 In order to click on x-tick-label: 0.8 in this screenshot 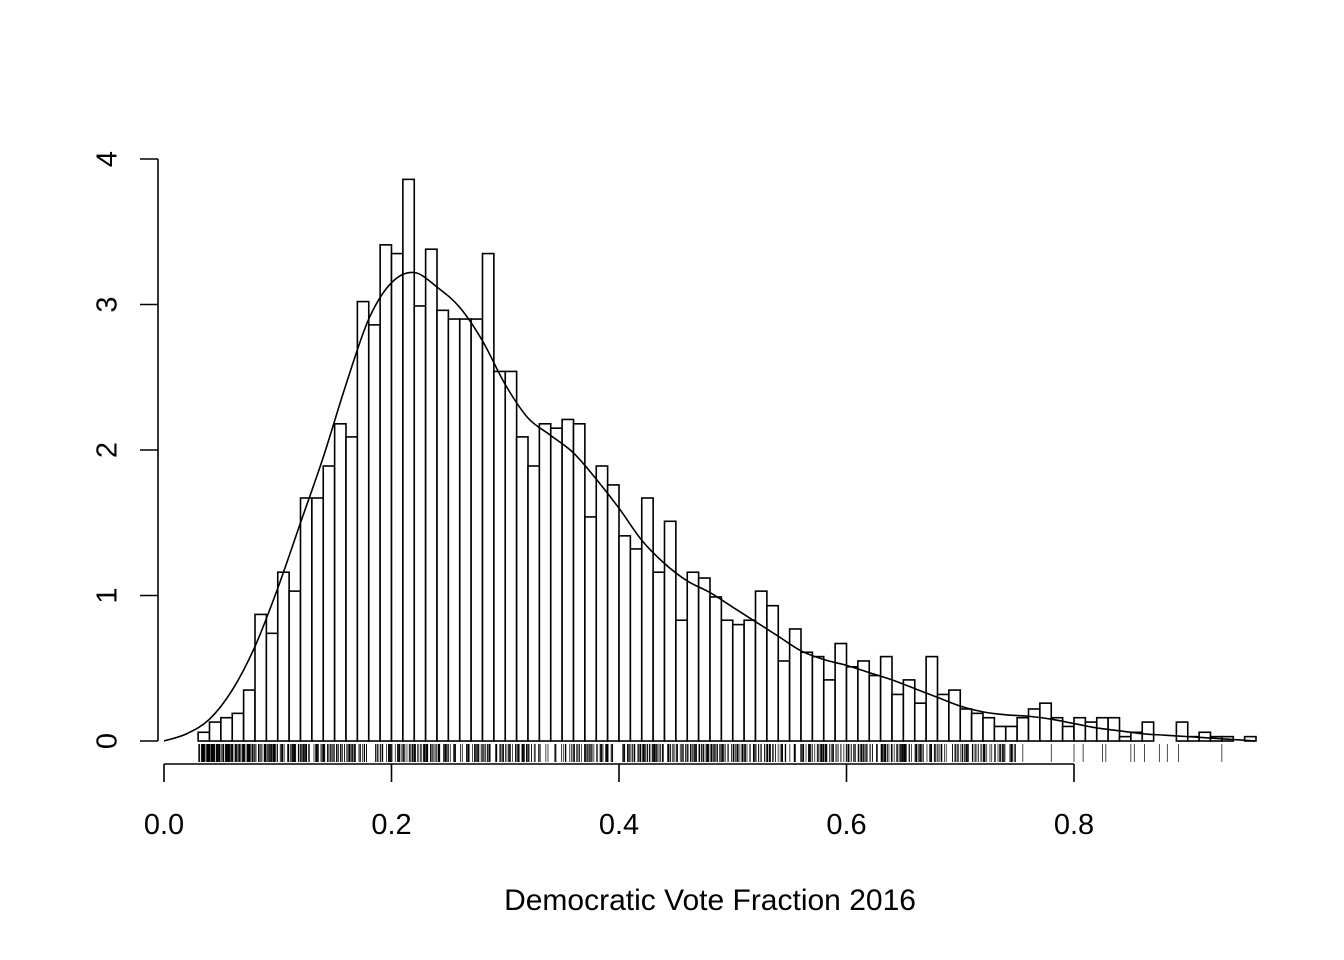, I will do `click(1074, 825)`.